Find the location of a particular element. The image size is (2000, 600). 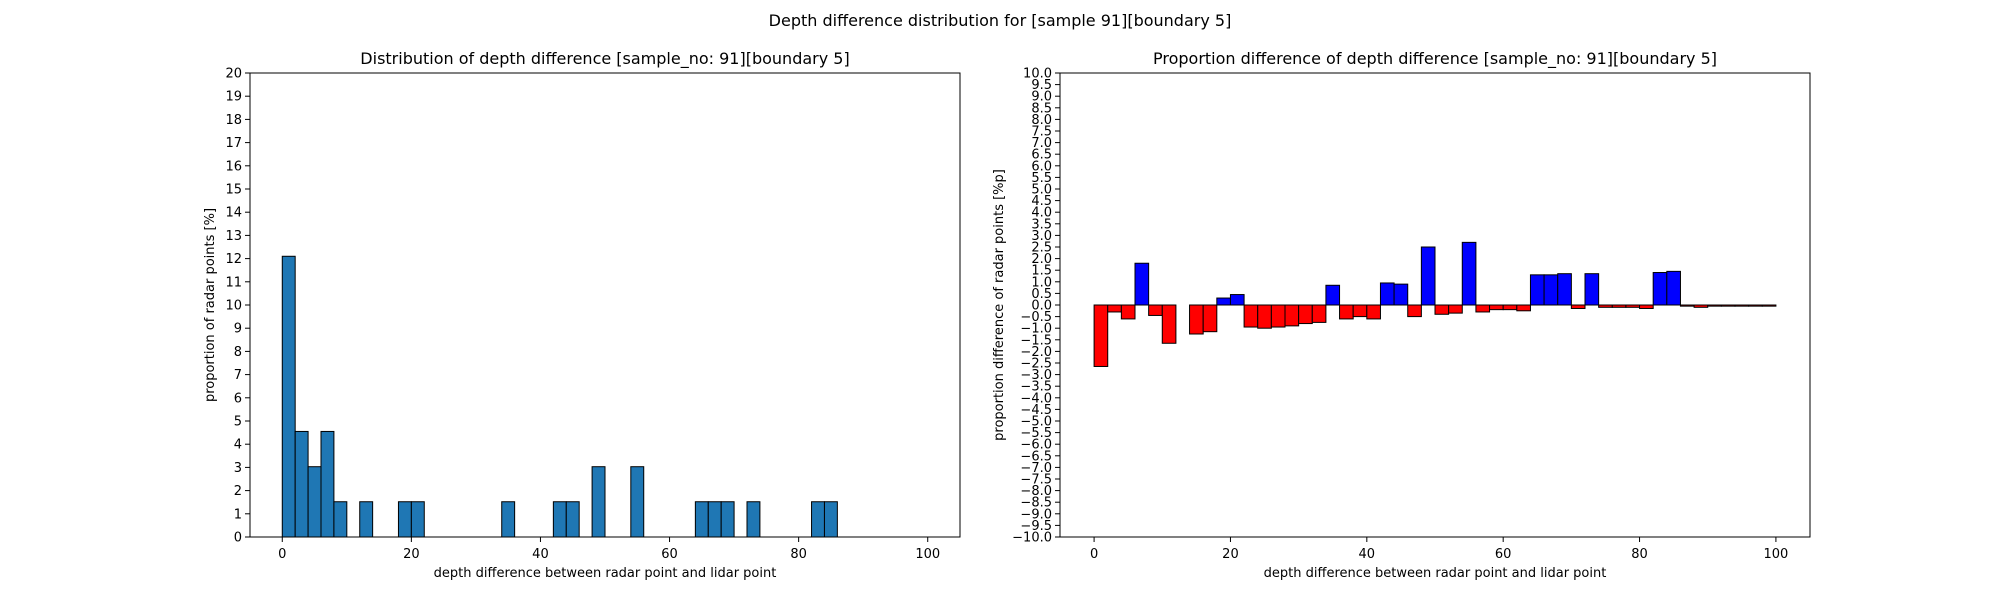

y-tick-label: 18 is located at coordinates (233, 120).